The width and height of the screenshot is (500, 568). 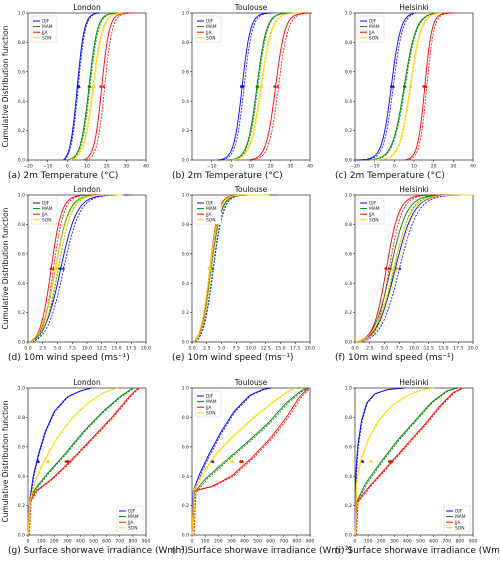 What do you see at coordinates (434, 167) in the screenshot?
I see `x-tick-label: 20` at bounding box center [434, 167].